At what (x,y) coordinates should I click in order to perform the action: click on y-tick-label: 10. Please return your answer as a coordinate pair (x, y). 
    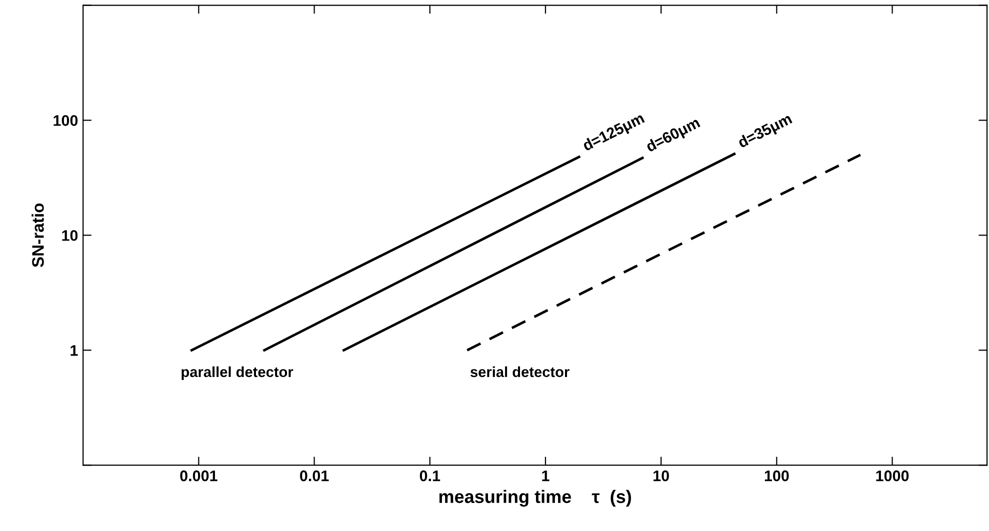
    Looking at the image, I should click on (70, 235).